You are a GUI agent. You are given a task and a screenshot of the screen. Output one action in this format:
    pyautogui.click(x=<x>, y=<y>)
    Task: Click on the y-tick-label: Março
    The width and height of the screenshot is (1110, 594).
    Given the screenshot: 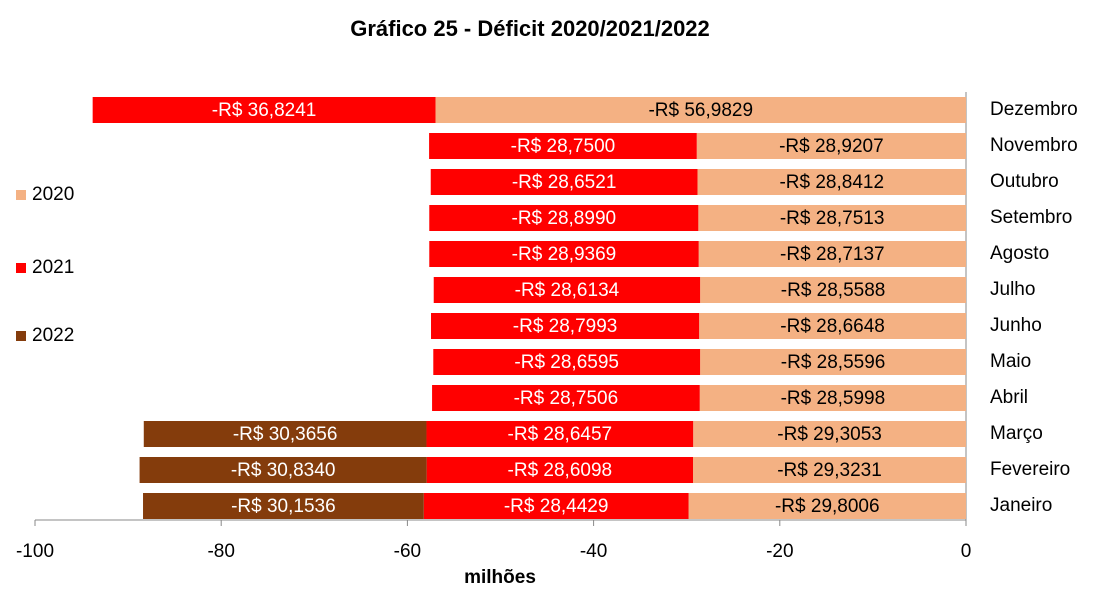 What is the action you would take?
    pyautogui.click(x=1016, y=433)
    